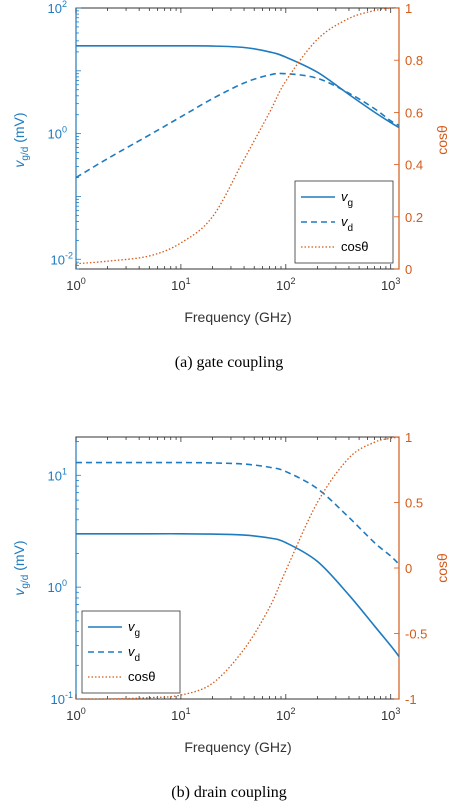  Describe the element at coordinates (414, 503) in the screenshot. I see `right-tick-label: 0.5` at that location.